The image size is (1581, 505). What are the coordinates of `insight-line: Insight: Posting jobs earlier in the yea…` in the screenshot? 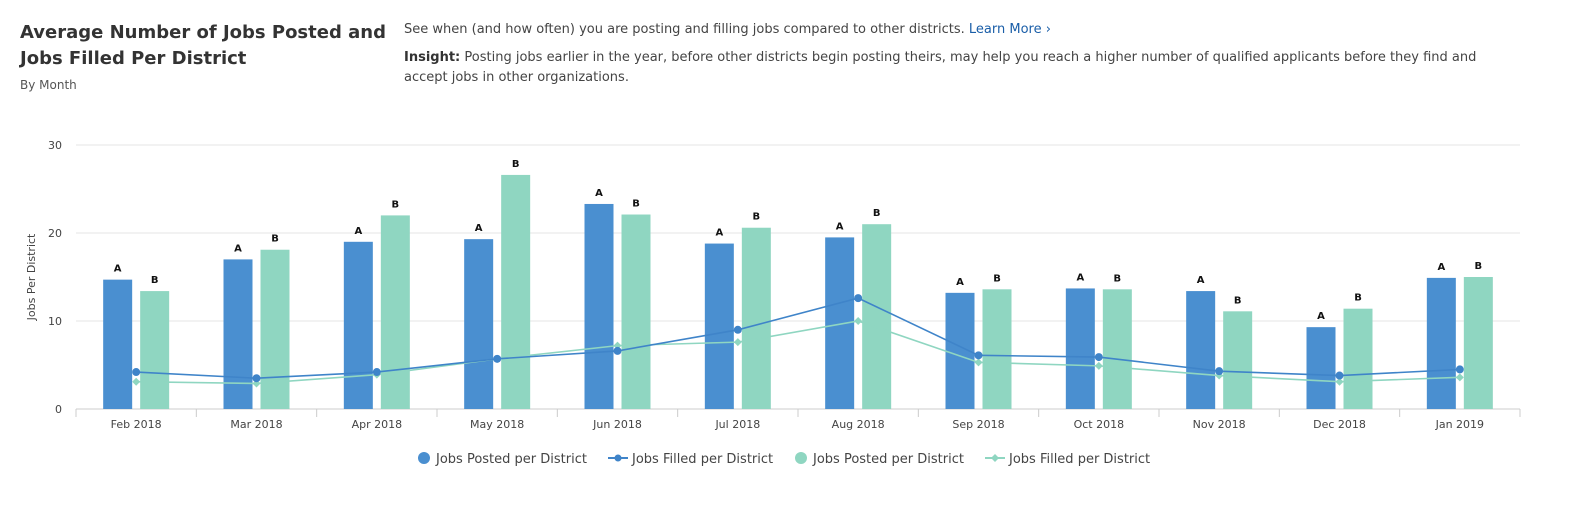 It's located at (944, 68).